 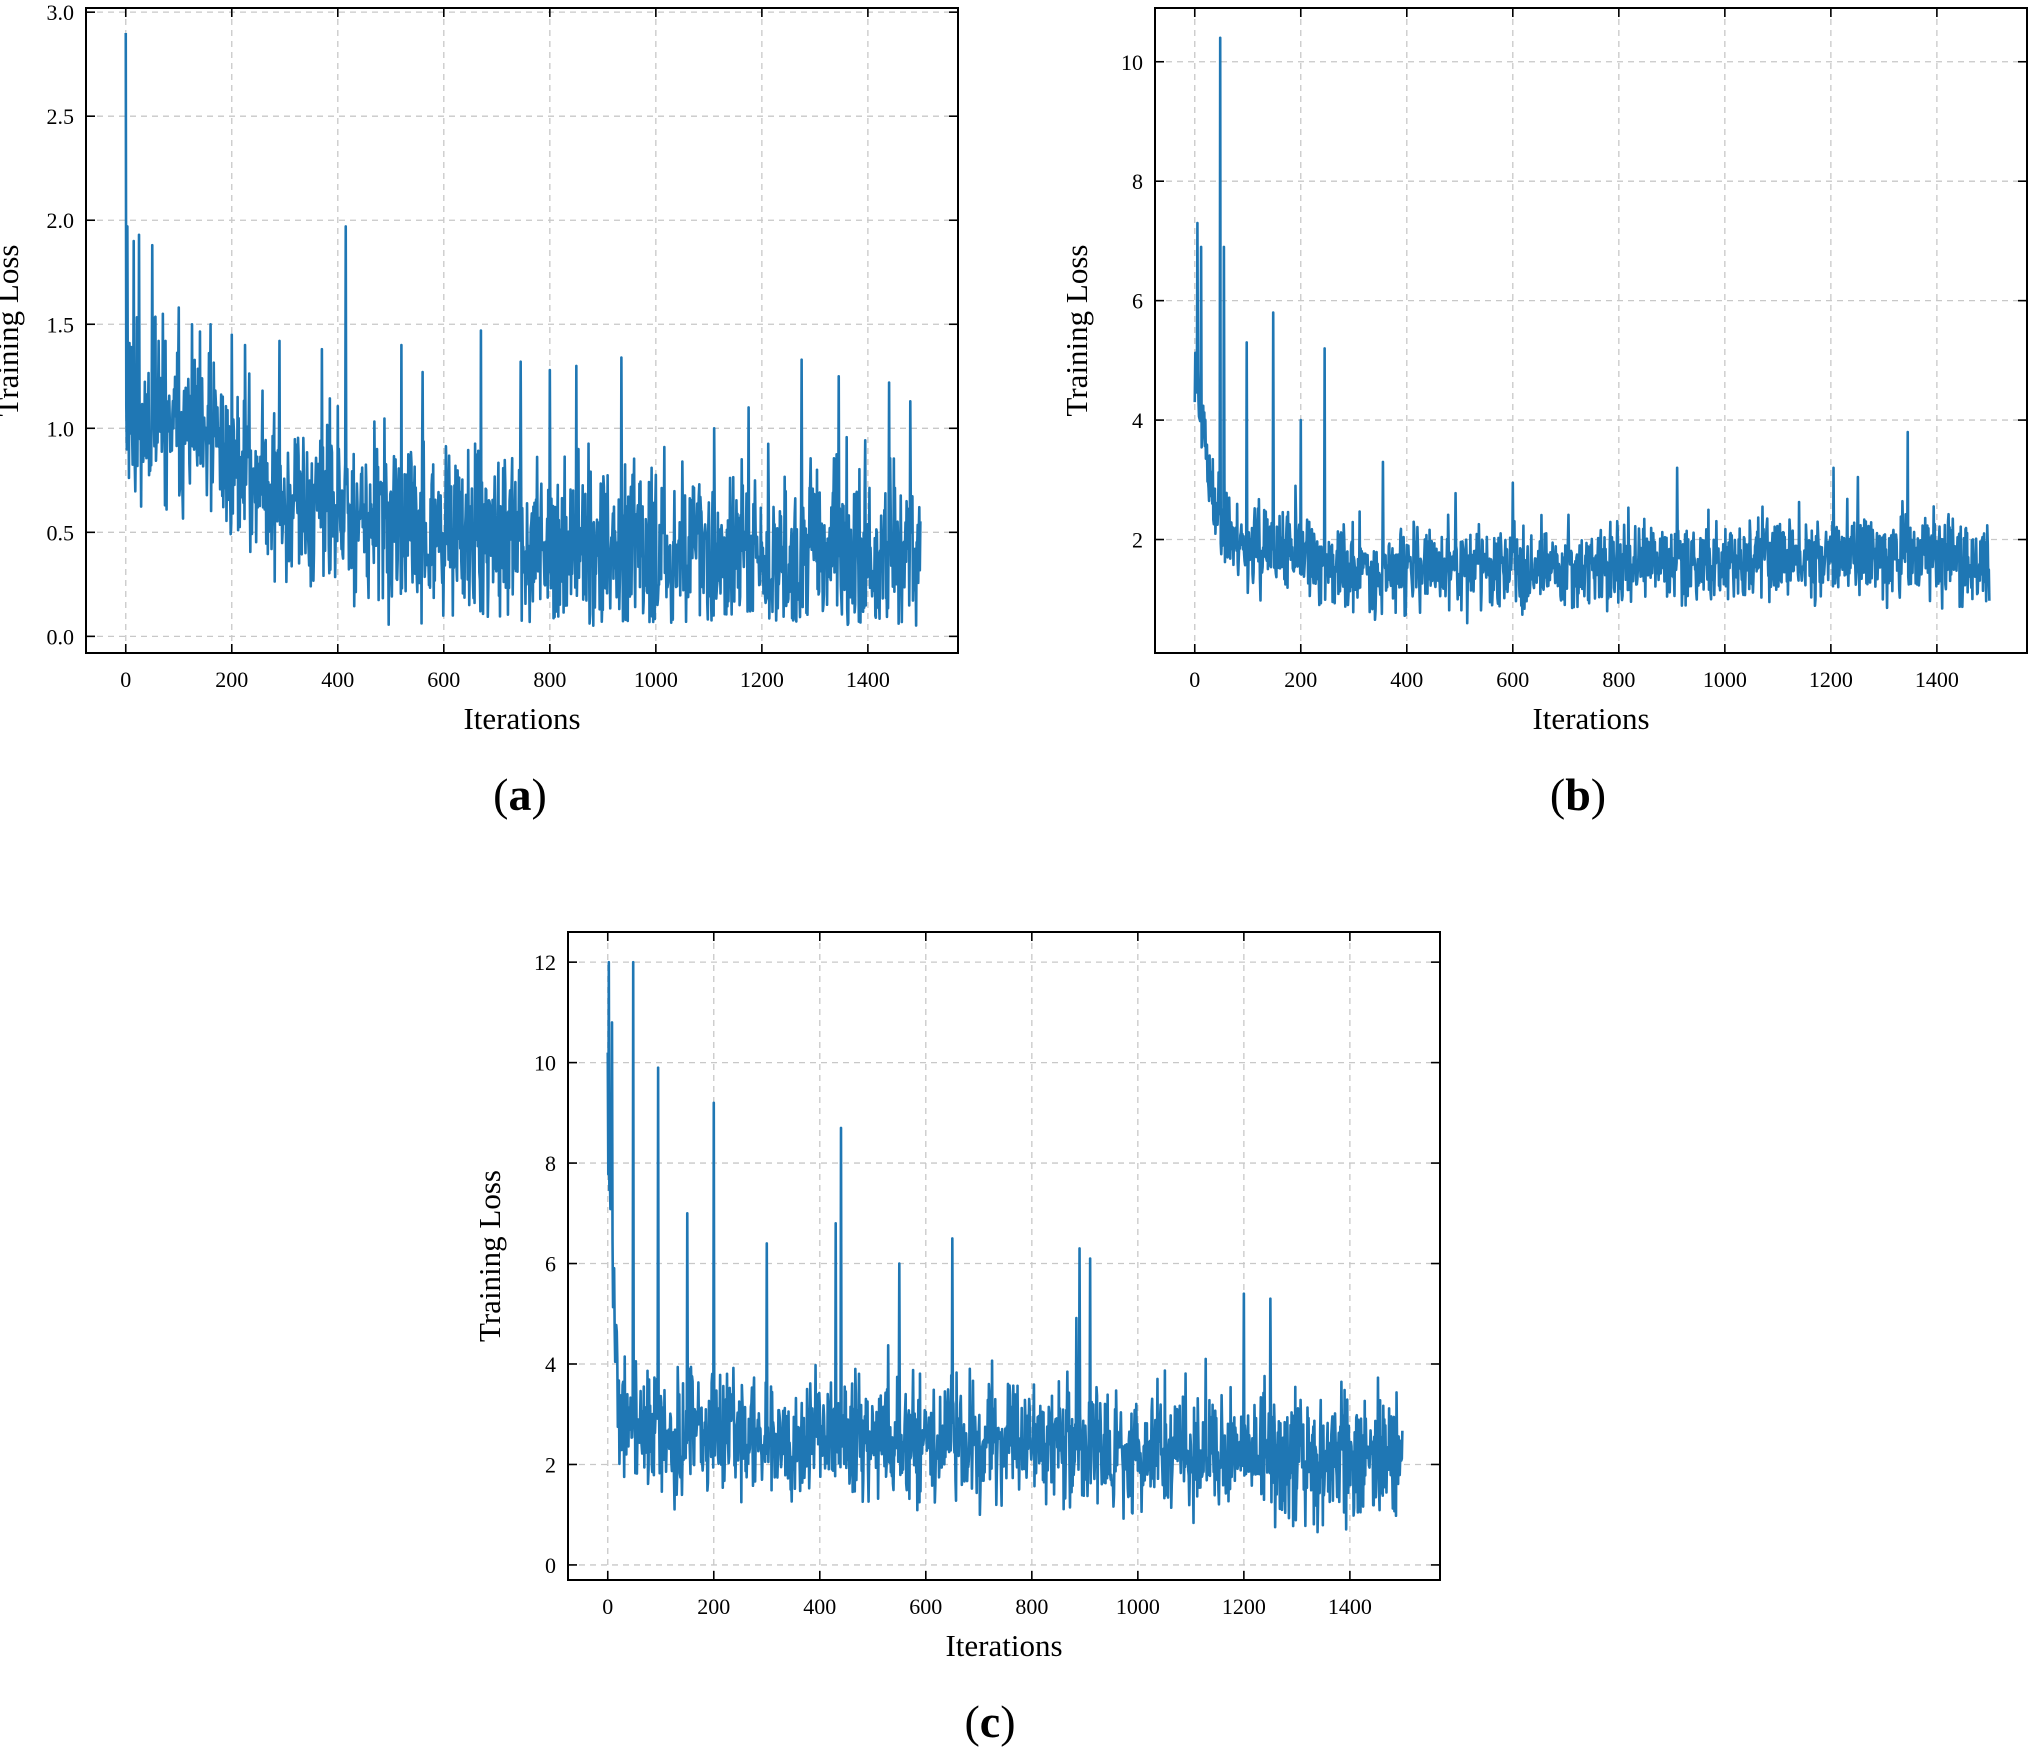 What do you see at coordinates (1937, 679) in the screenshot?
I see `x-tick-label-b-7: 1400` at bounding box center [1937, 679].